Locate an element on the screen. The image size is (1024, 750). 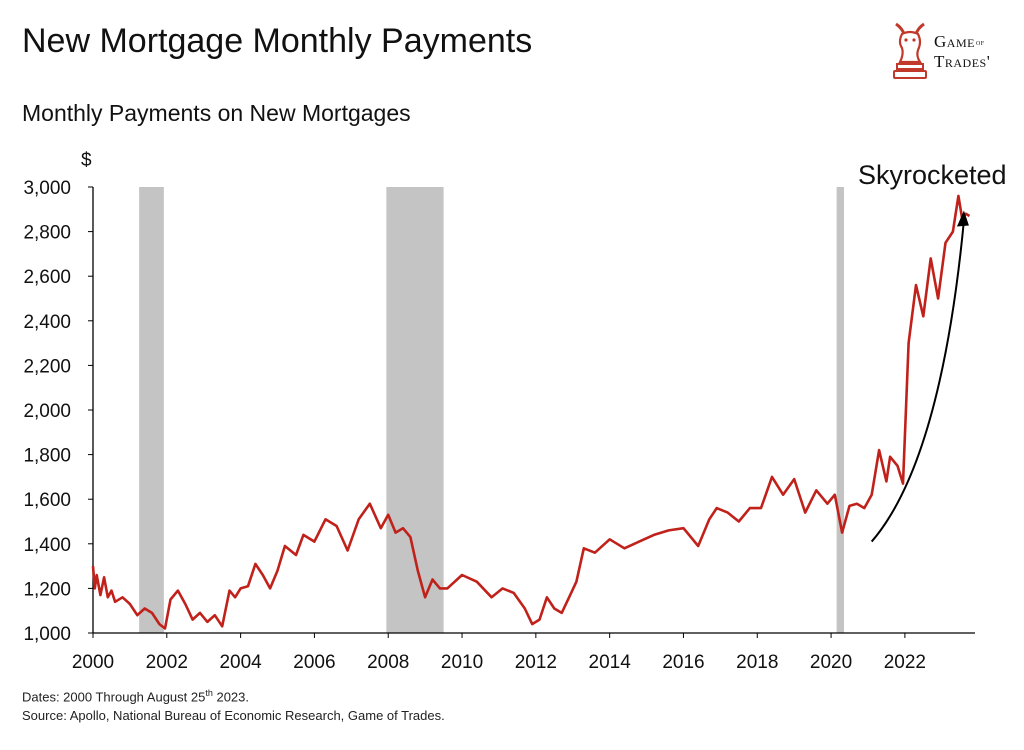
y-tick-label-5: 2,000 is located at coordinates (47, 411).